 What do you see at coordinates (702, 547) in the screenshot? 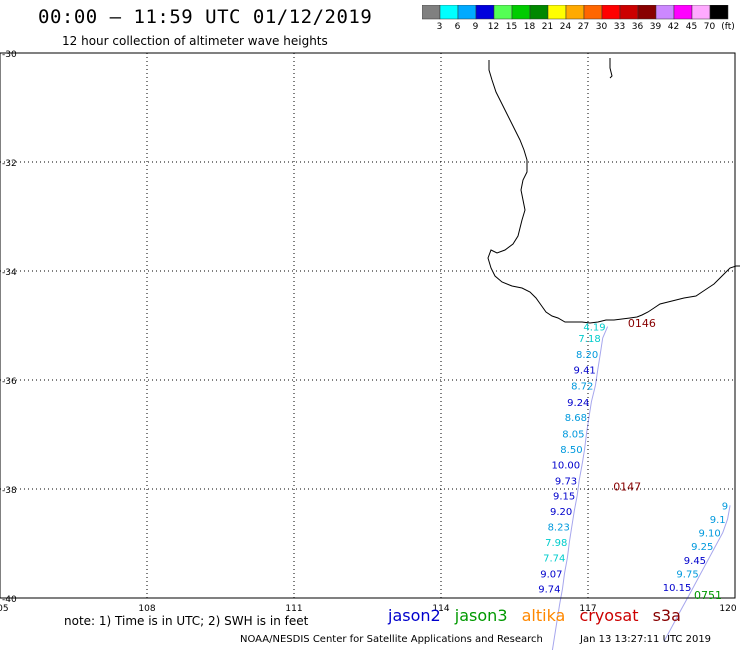
I see `wave-height-value: 9.25` at bounding box center [702, 547].